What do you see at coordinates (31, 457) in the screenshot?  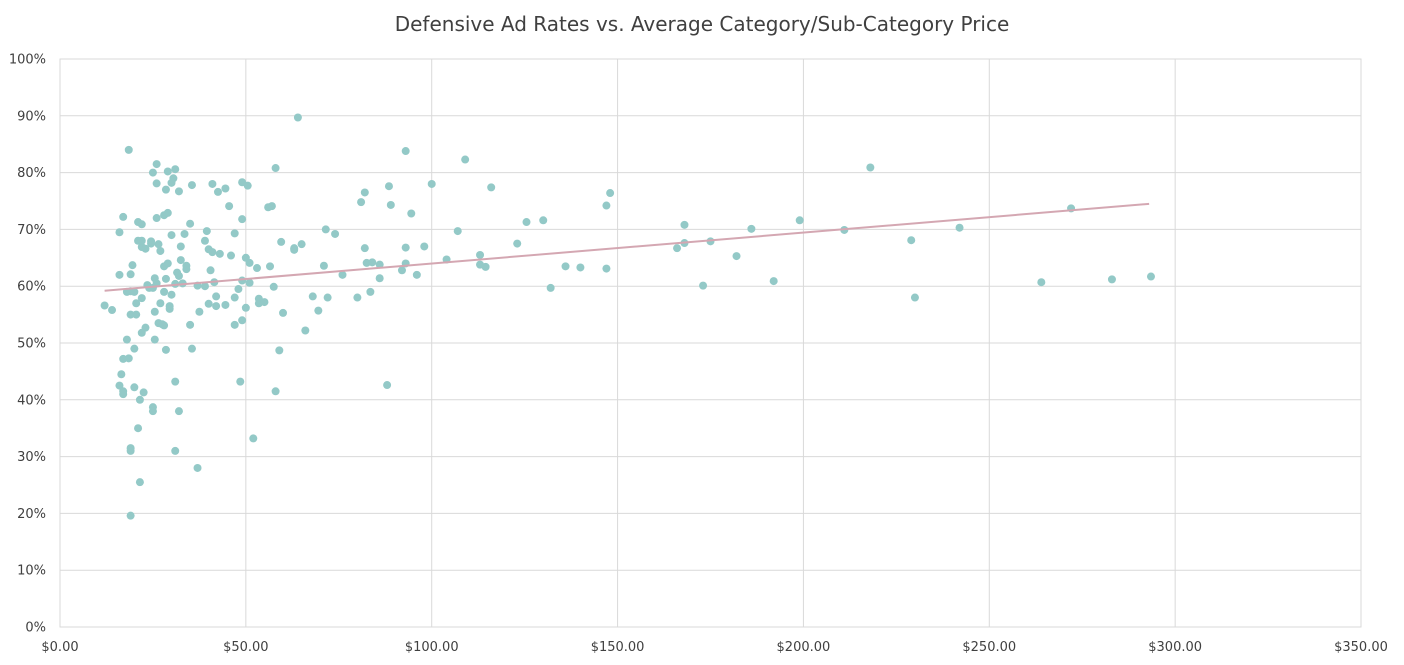 I see `y-tick-label: 30%` at bounding box center [31, 457].